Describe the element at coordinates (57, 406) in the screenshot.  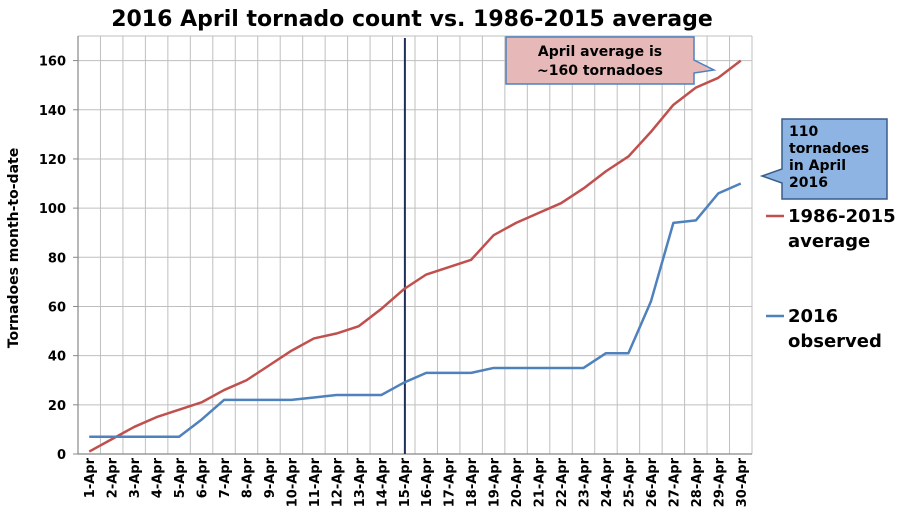
I see `y-tick-label: 20` at that location.